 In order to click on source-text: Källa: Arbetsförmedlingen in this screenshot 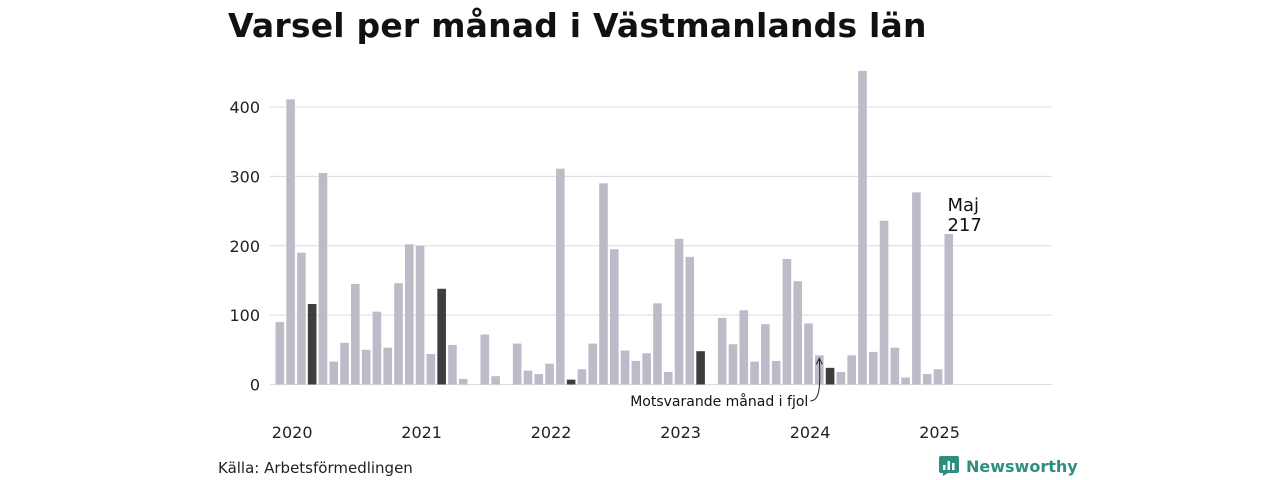, I will do `click(315, 468)`.